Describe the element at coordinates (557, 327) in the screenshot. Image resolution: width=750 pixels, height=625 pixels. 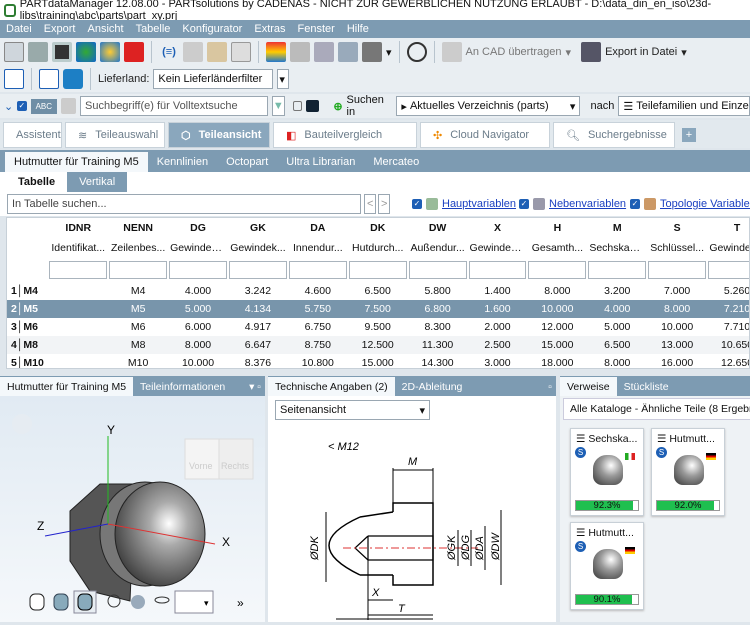
I see `table-cell: 12.000` at that location.